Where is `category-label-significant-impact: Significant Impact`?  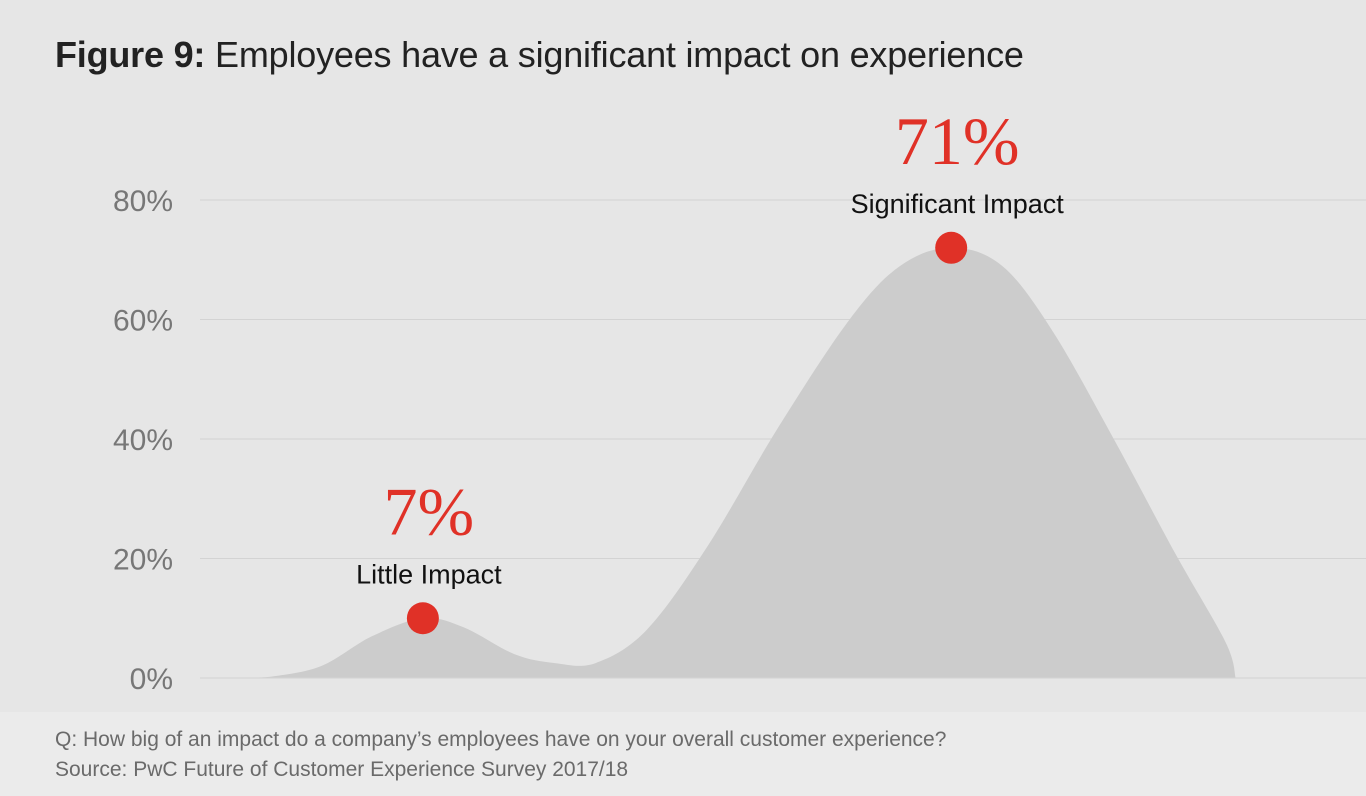
category-label-significant-impact: Significant Impact is located at coordinates (958, 204).